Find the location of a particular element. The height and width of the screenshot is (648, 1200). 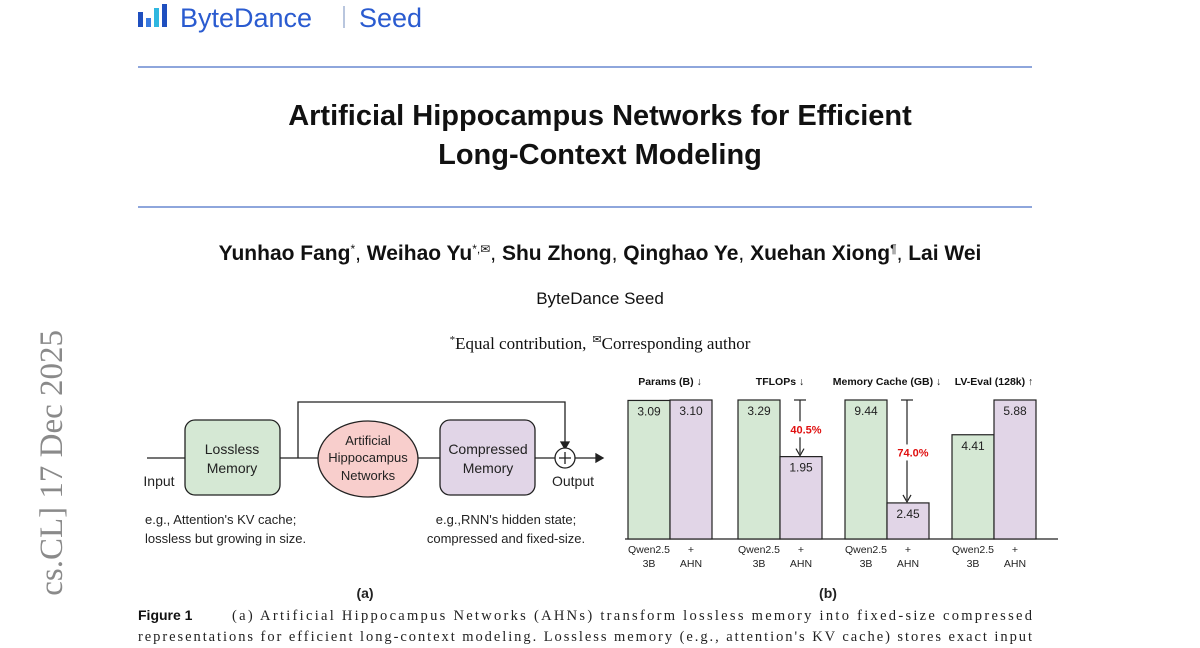

author-name: Shu Zhong is located at coordinates (557, 253).